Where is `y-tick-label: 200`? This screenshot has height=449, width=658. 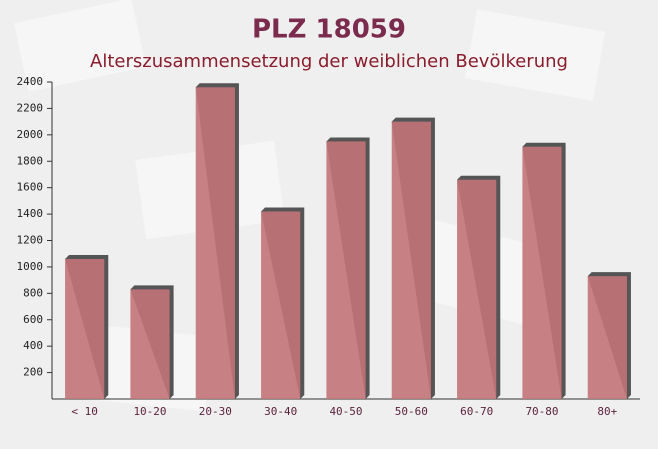
y-tick-label: 200 is located at coordinates (33, 372).